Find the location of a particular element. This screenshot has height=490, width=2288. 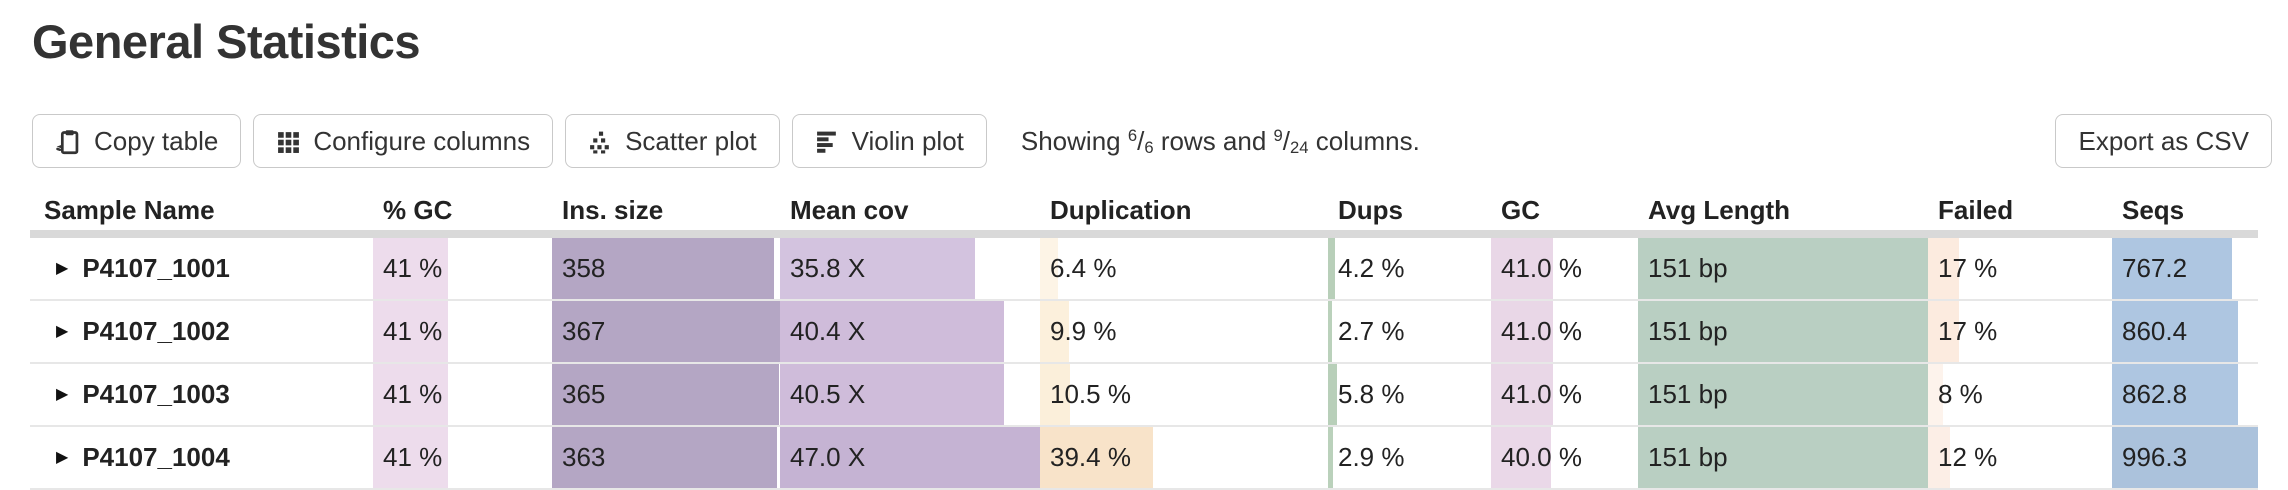

cell-value: 40.5 X is located at coordinates (828, 394).